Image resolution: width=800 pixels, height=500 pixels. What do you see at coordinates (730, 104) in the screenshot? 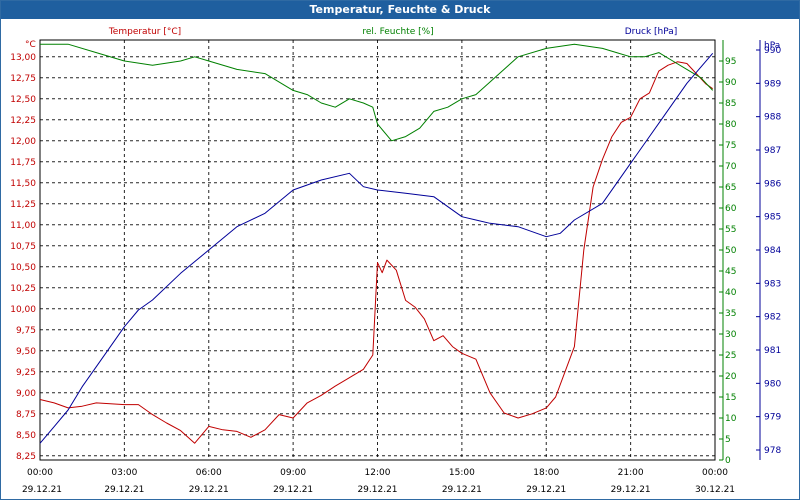
I see `humidity-tick-label: 85` at bounding box center [730, 104].